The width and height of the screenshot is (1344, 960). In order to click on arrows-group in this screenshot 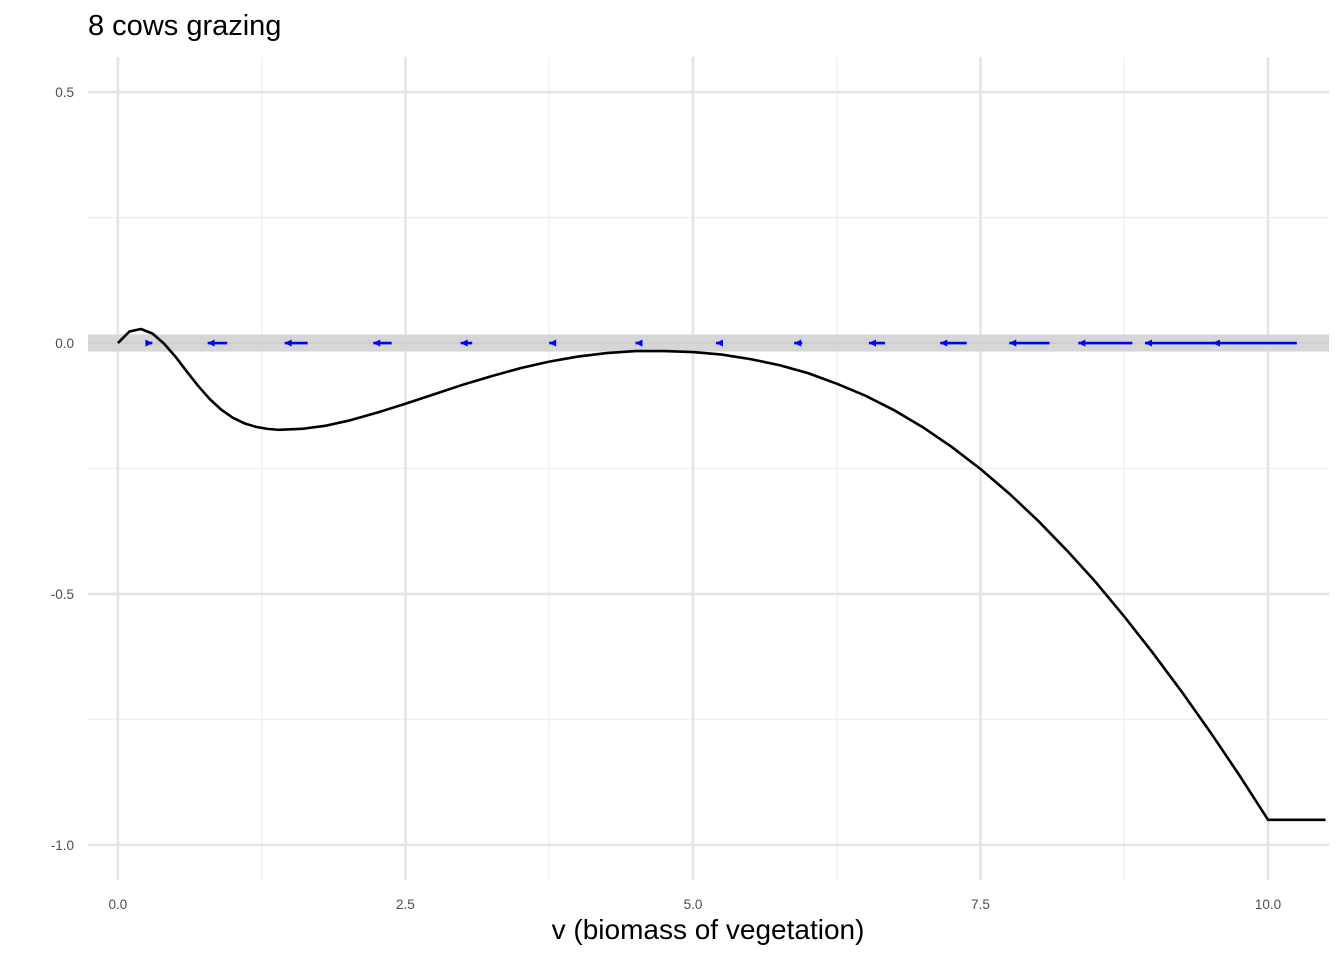, I will do `click(721, 343)`.